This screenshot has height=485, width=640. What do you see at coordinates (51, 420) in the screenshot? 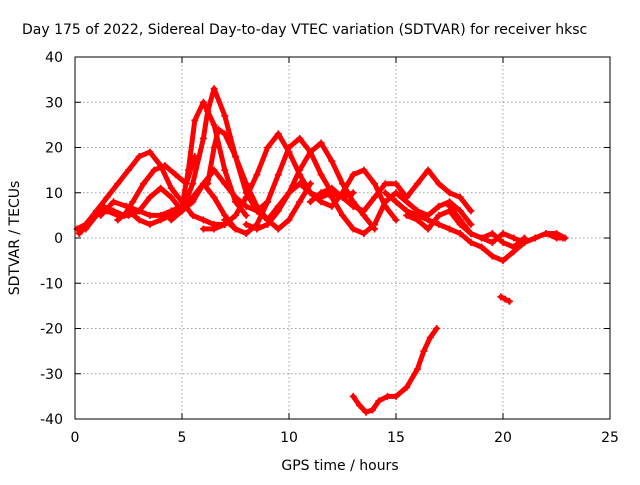
I see `y-tick-label: -40` at bounding box center [51, 420].